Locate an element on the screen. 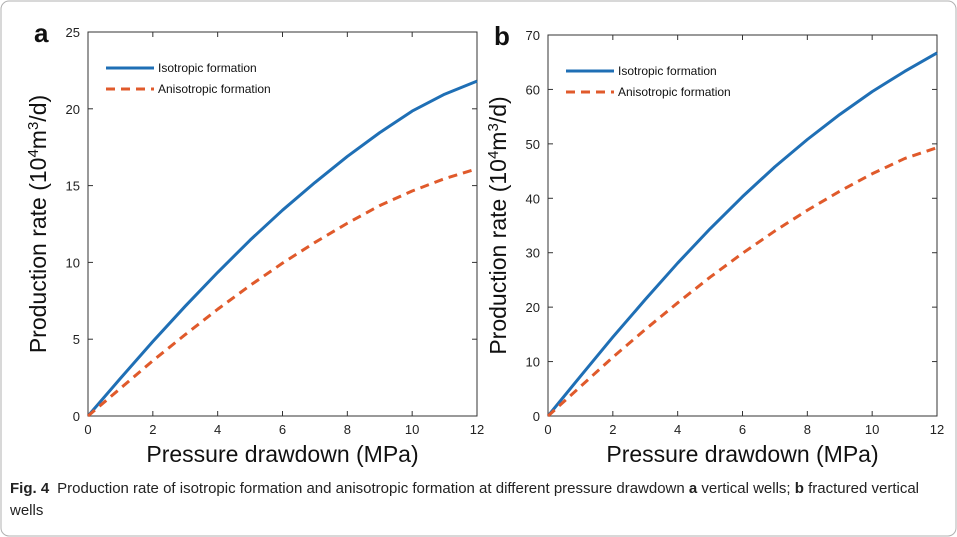 Image resolution: width=957 pixels, height=537 pixels. y-tick-label: 15 is located at coordinates (73, 186).